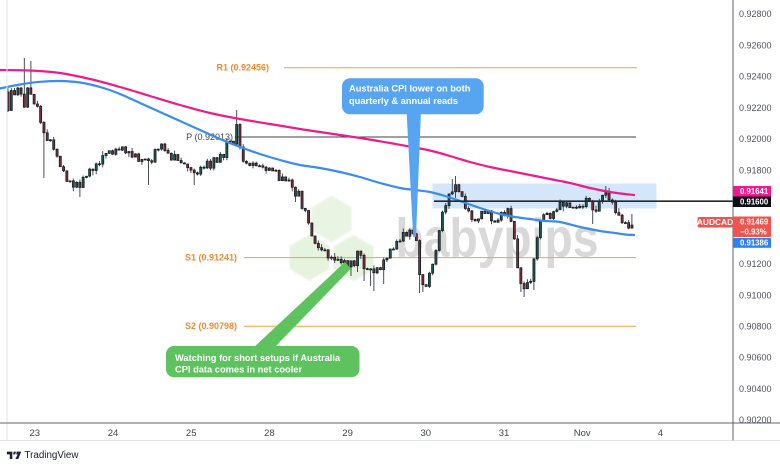  Describe the element at coordinates (242, 68) in the screenshot. I see `svg-text: R1 (0.92456)` at that location.